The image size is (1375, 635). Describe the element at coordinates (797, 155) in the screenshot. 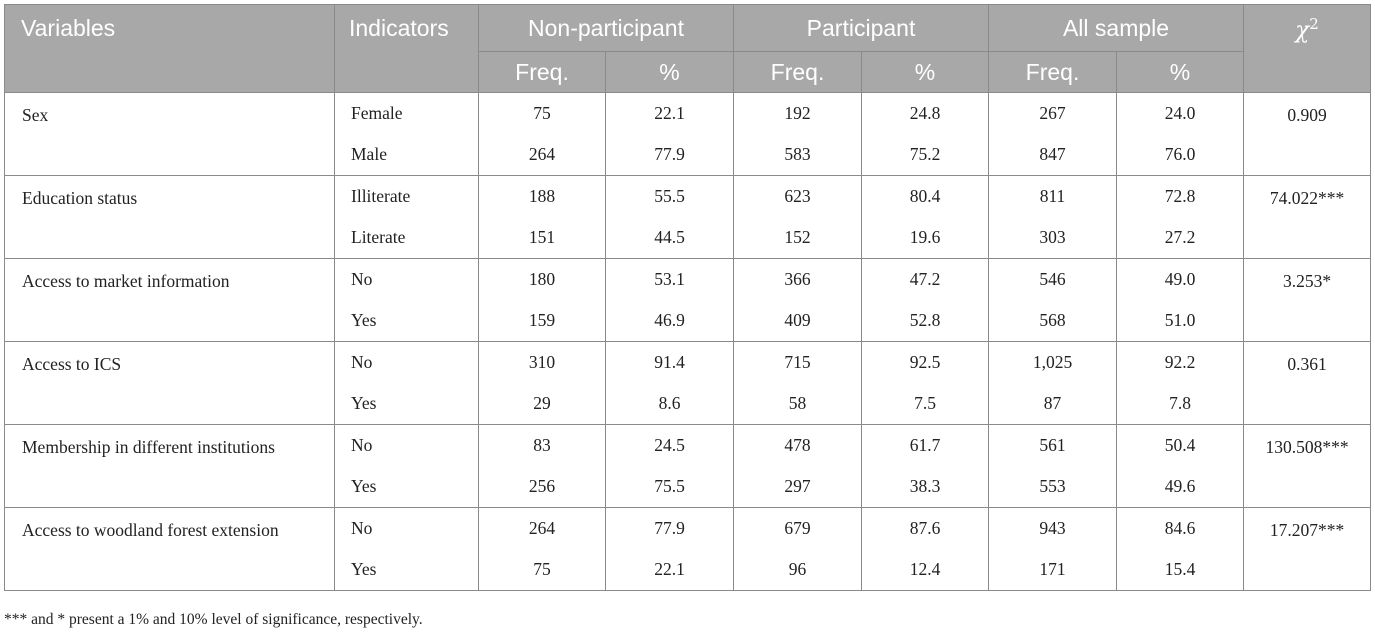

I see `freq-cell: 583` at that location.